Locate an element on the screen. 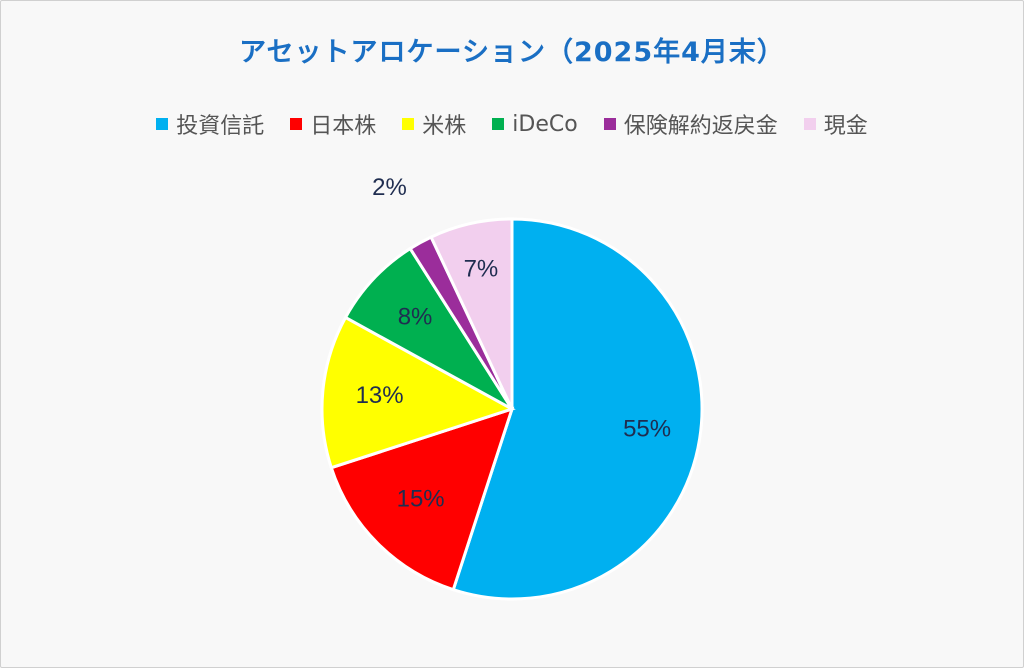 This screenshot has width=1024, height=668. legend-label-japan-stocks: 日本株 is located at coordinates (343, 126).